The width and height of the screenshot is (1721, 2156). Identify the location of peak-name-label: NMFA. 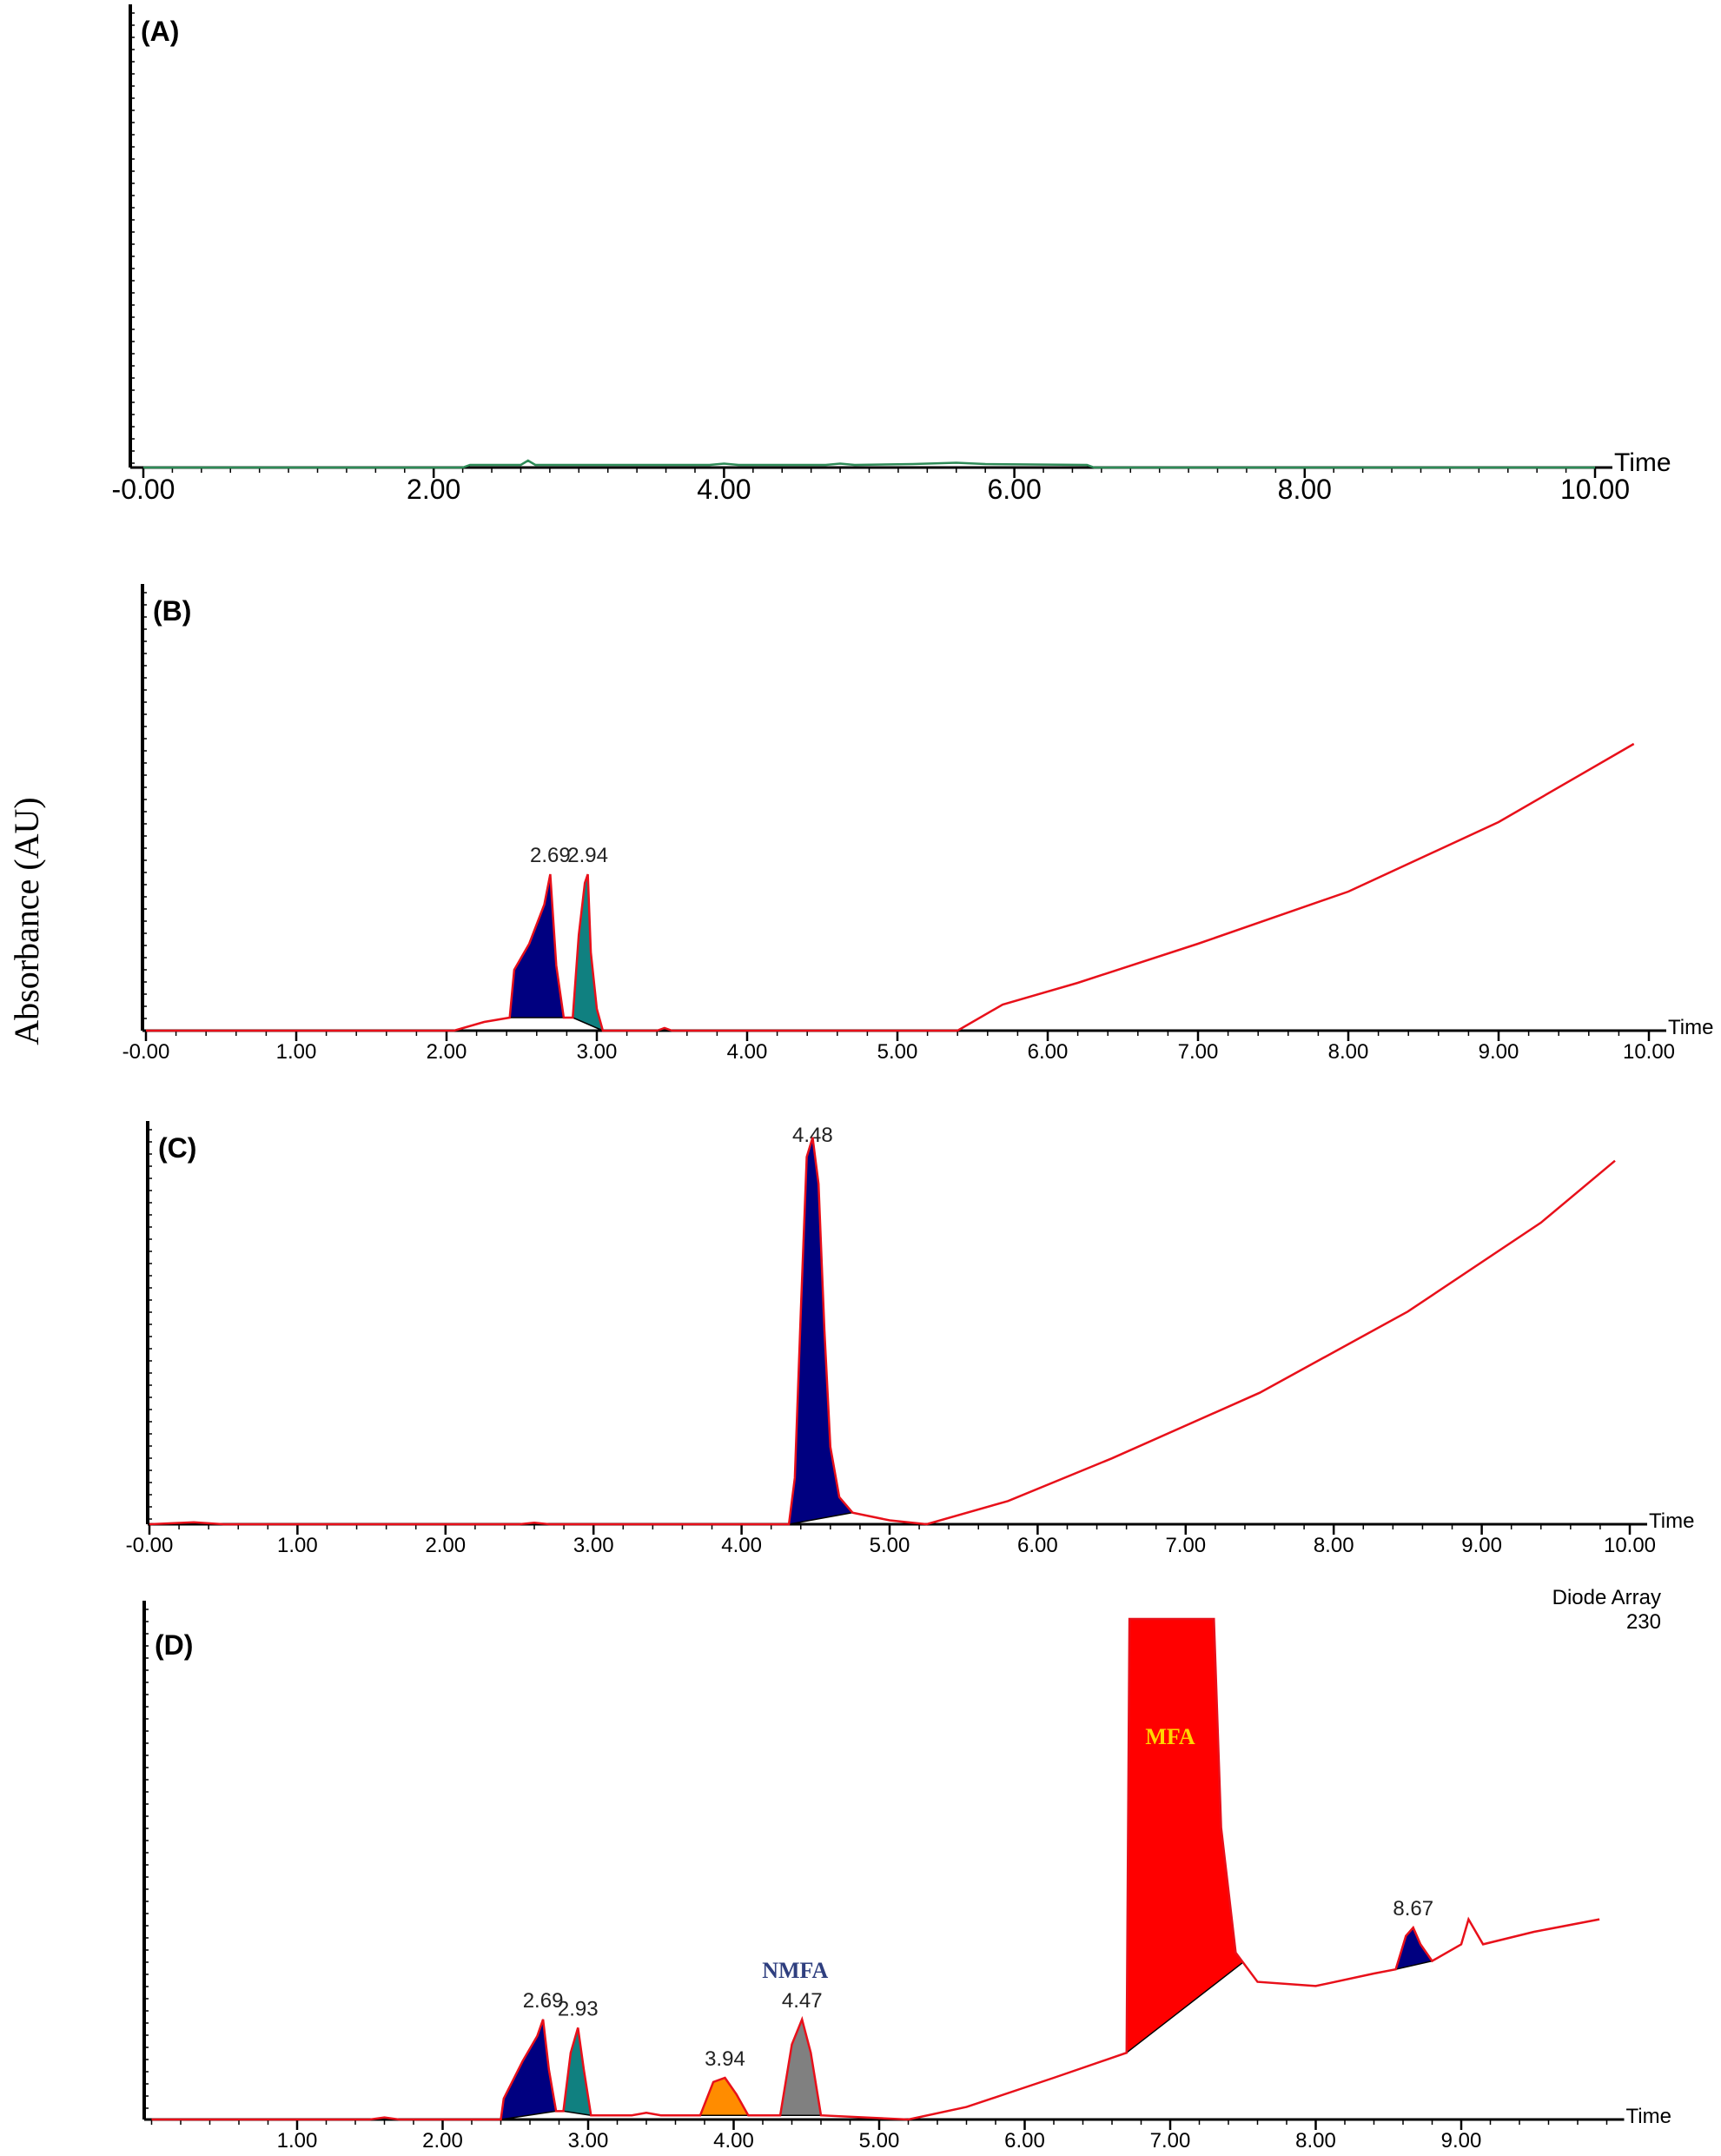
(795, 1971).